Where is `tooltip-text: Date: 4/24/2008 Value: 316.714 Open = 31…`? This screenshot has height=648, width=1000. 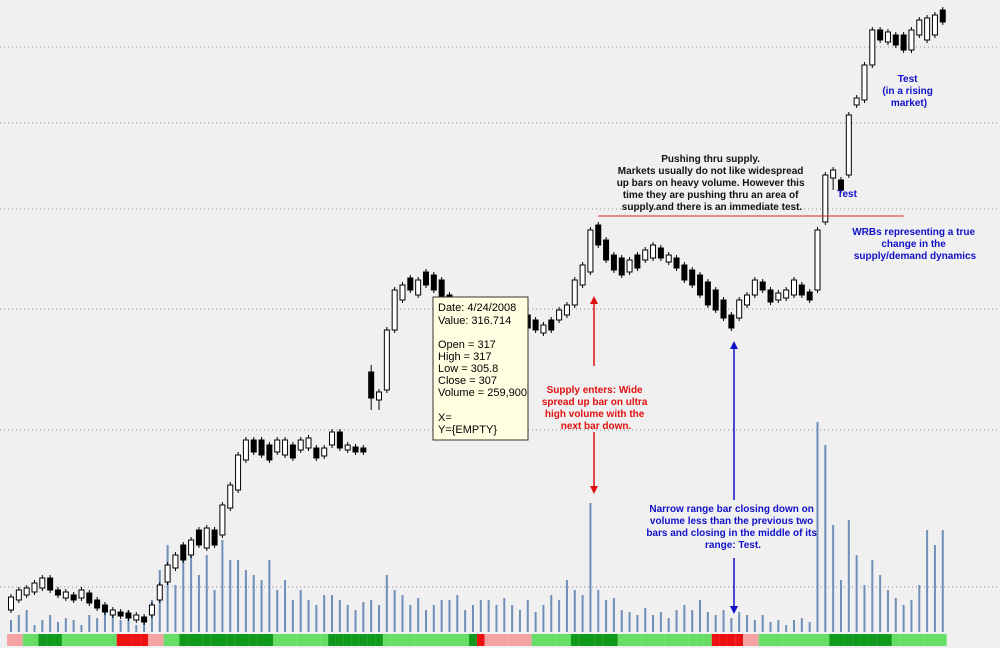 tooltip-text: Date: 4/24/2008 Value: 316.714 Open = 31… is located at coordinates (484, 369).